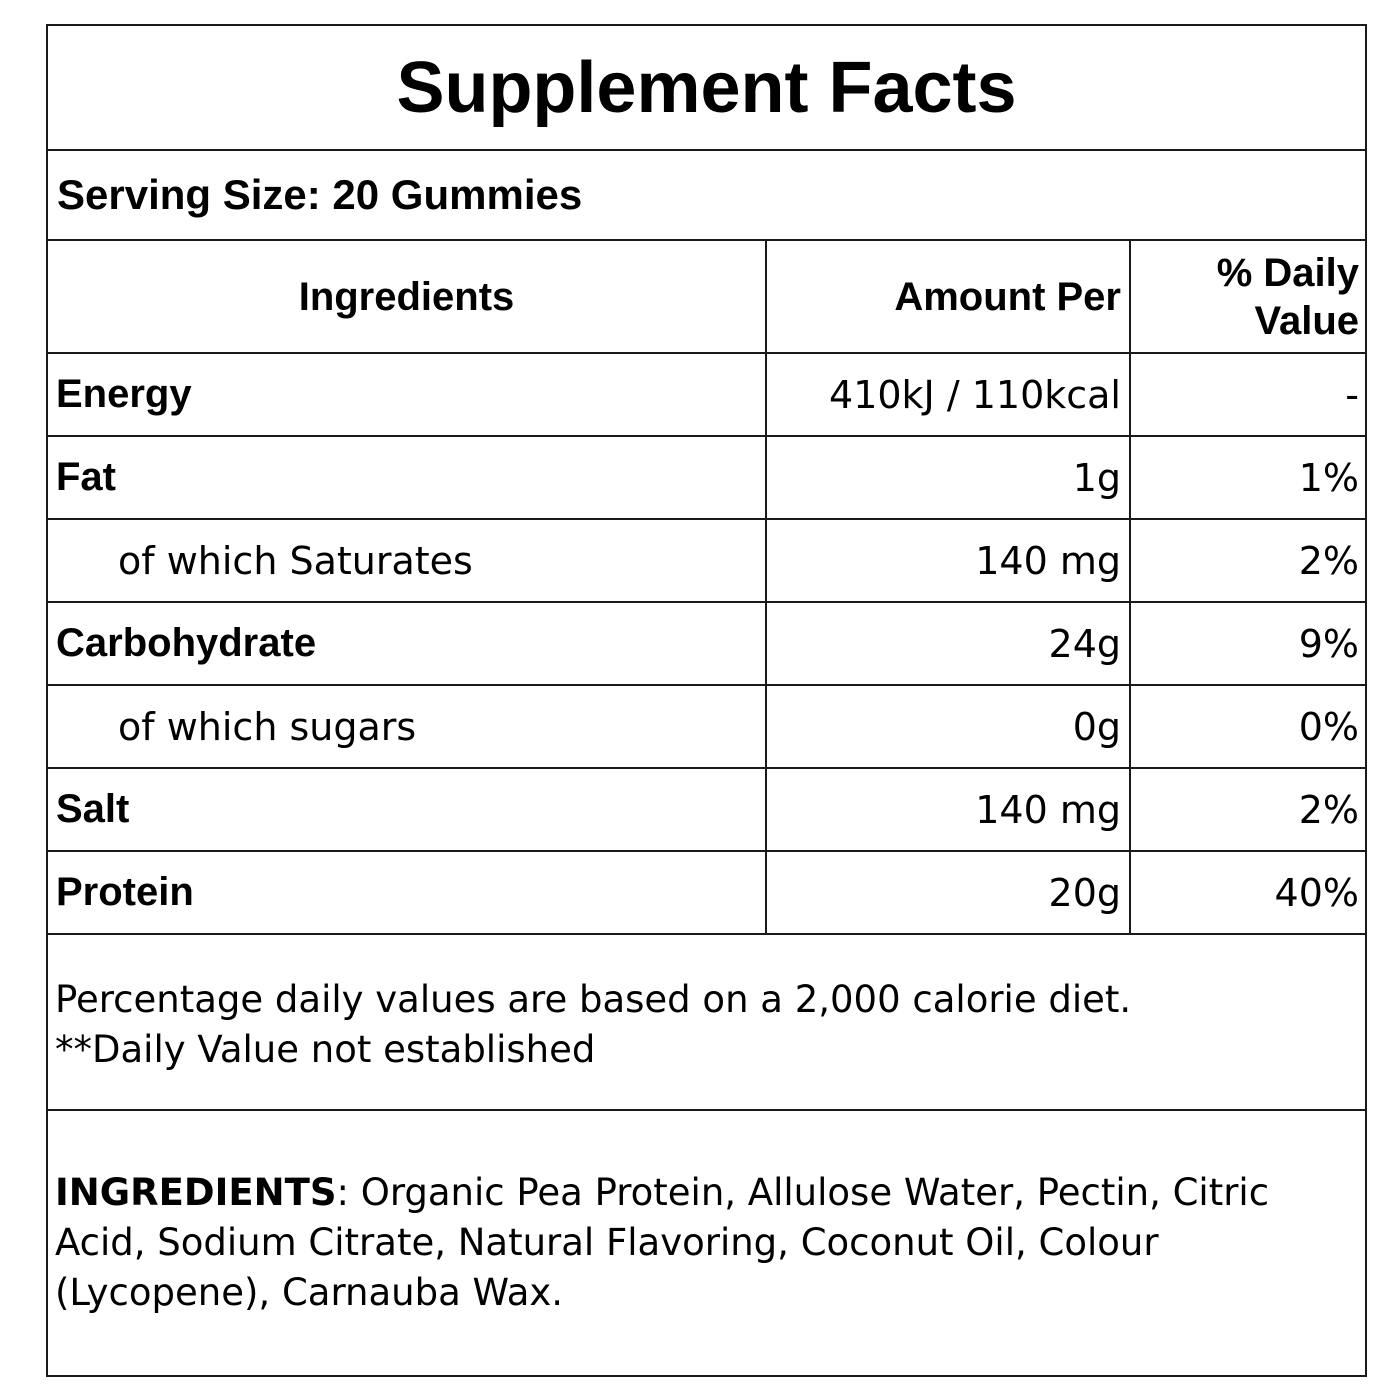 The image size is (1400, 1400). What do you see at coordinates (948, 477) in the screenshot?
I see `row-amount: 1g` at bounding box center [948, 477].